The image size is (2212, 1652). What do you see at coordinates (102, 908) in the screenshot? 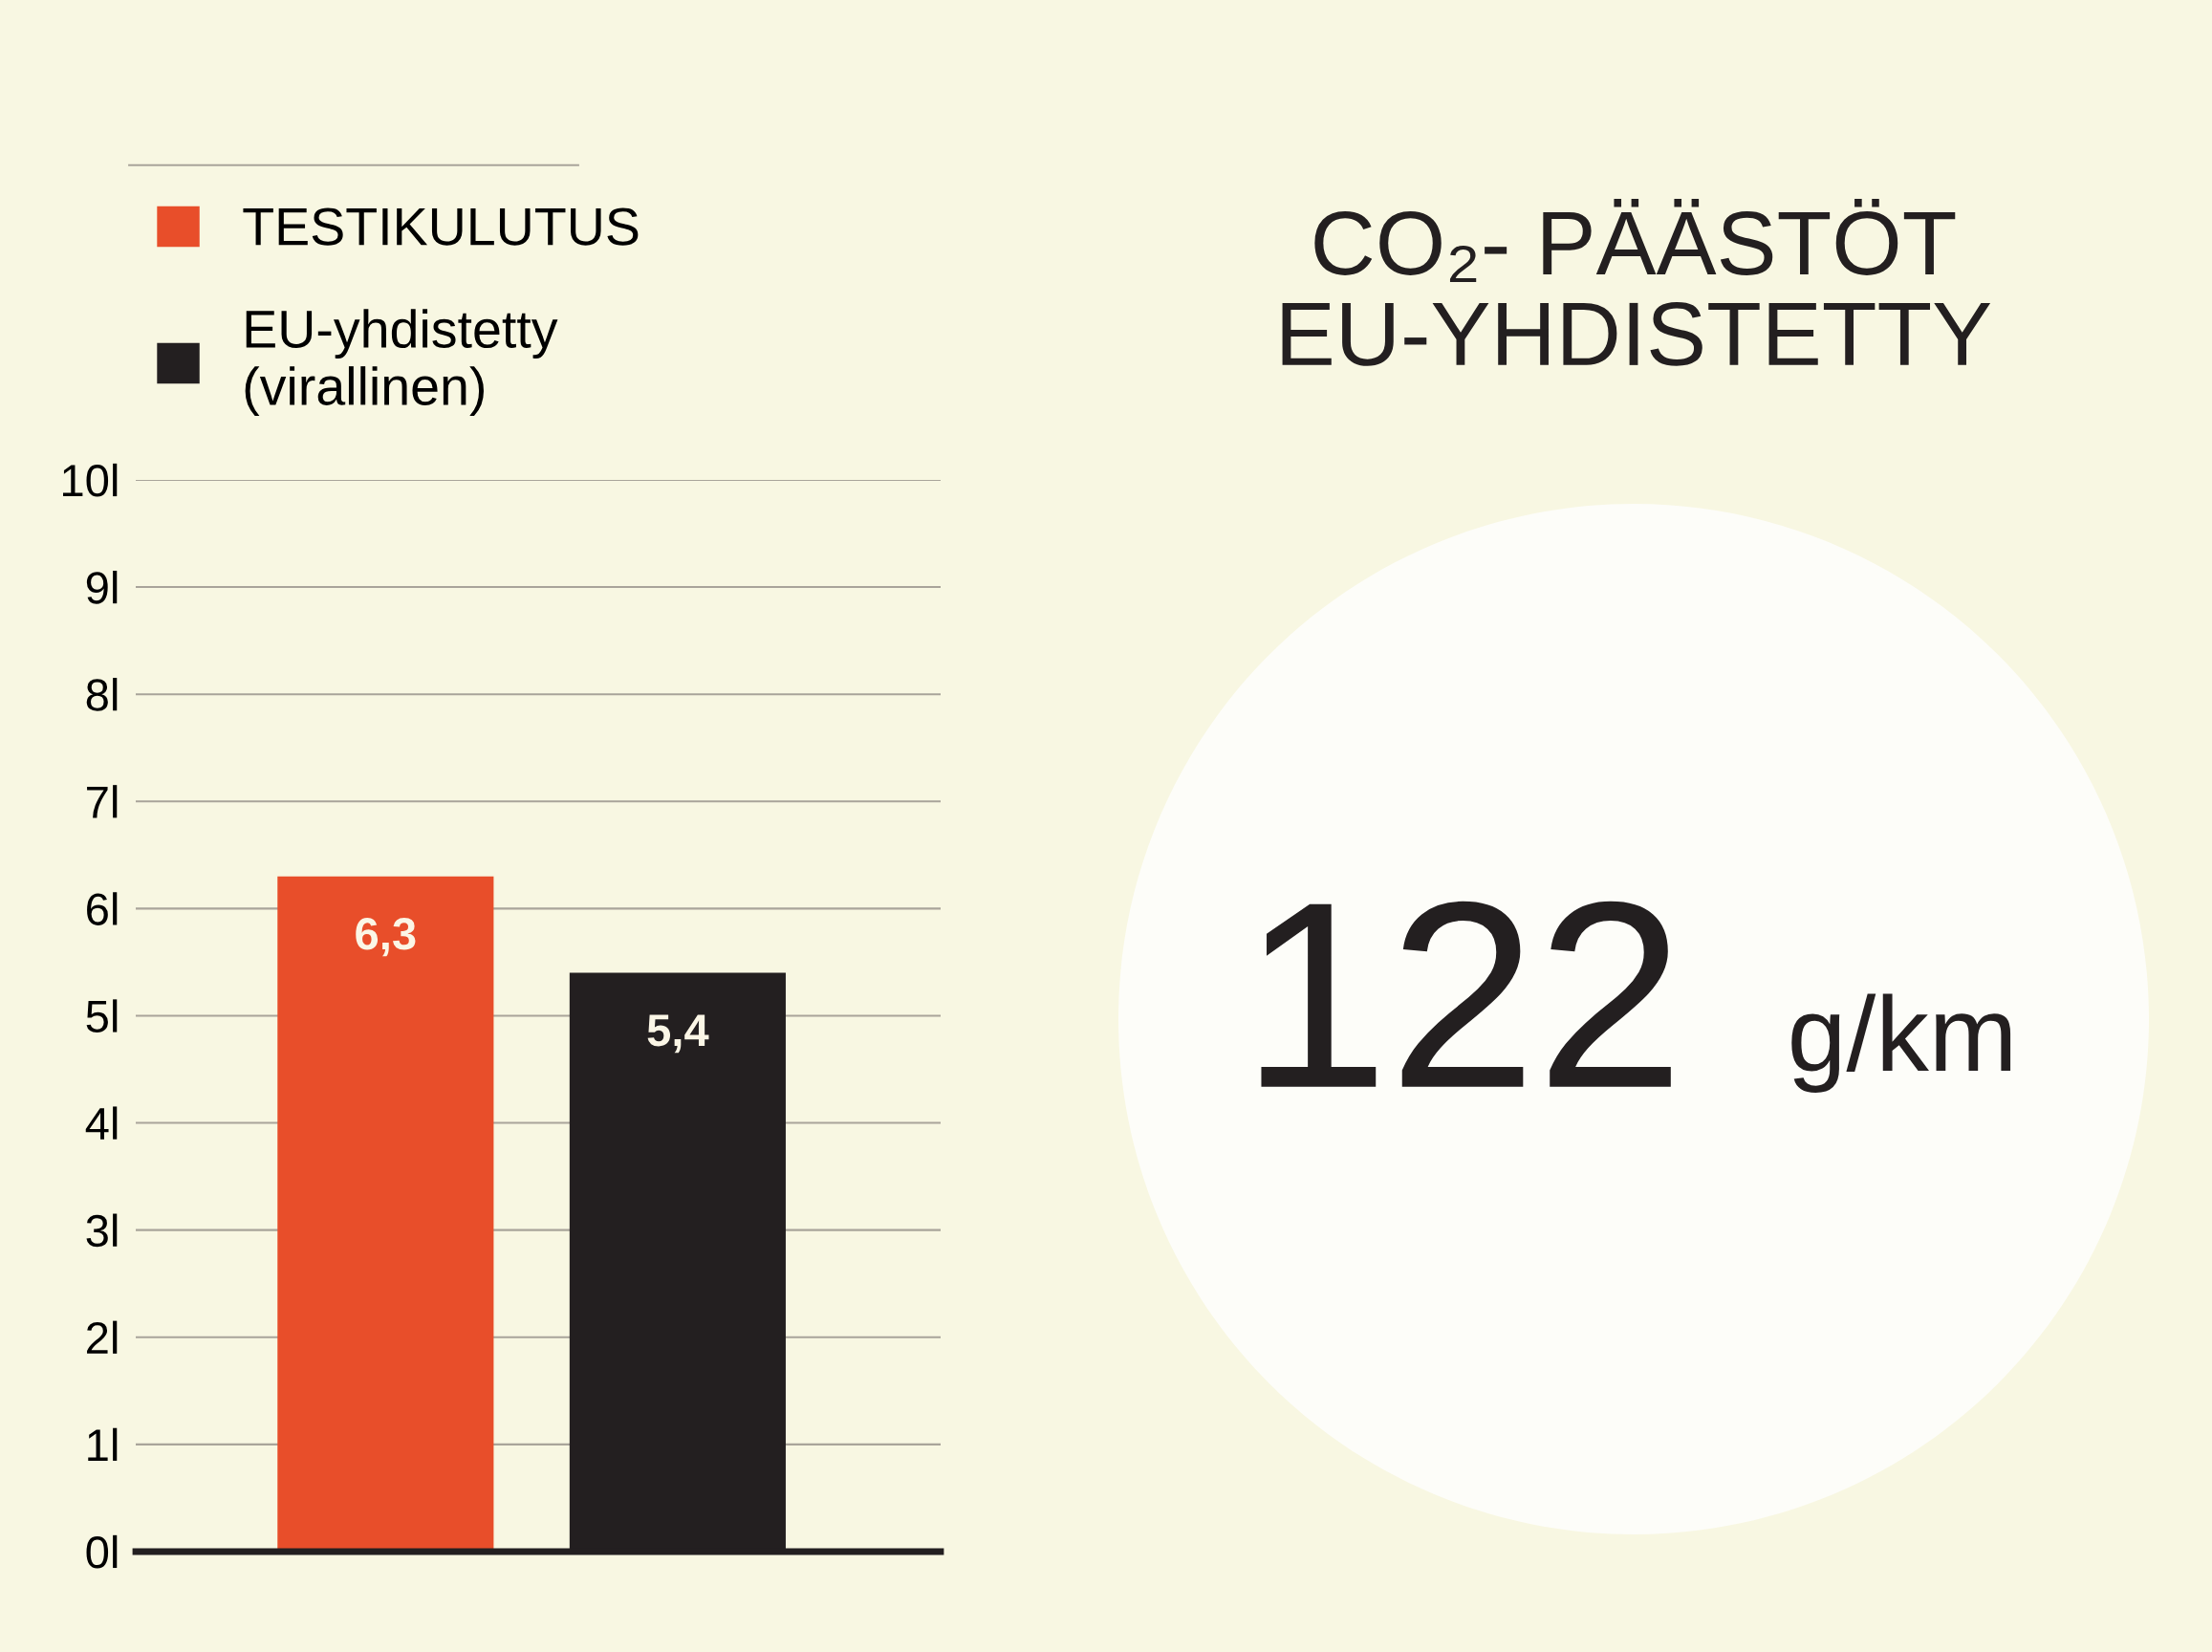
I see `y-tick-label: 6l` at bounding box center [102, 908].